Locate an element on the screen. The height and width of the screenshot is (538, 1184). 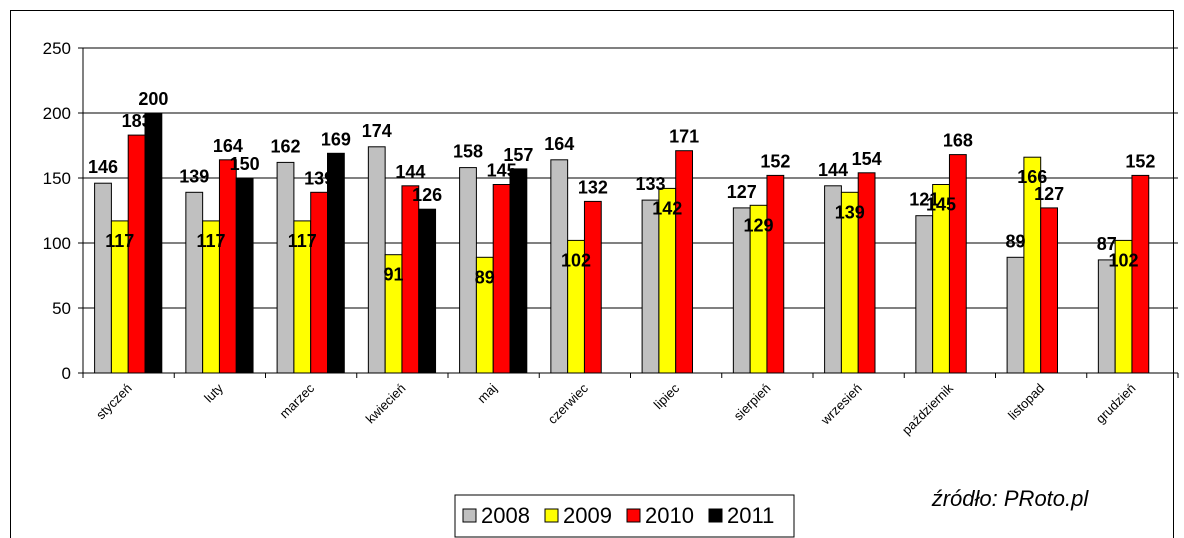
data-label: 174 is located at coordinates (377, 131).